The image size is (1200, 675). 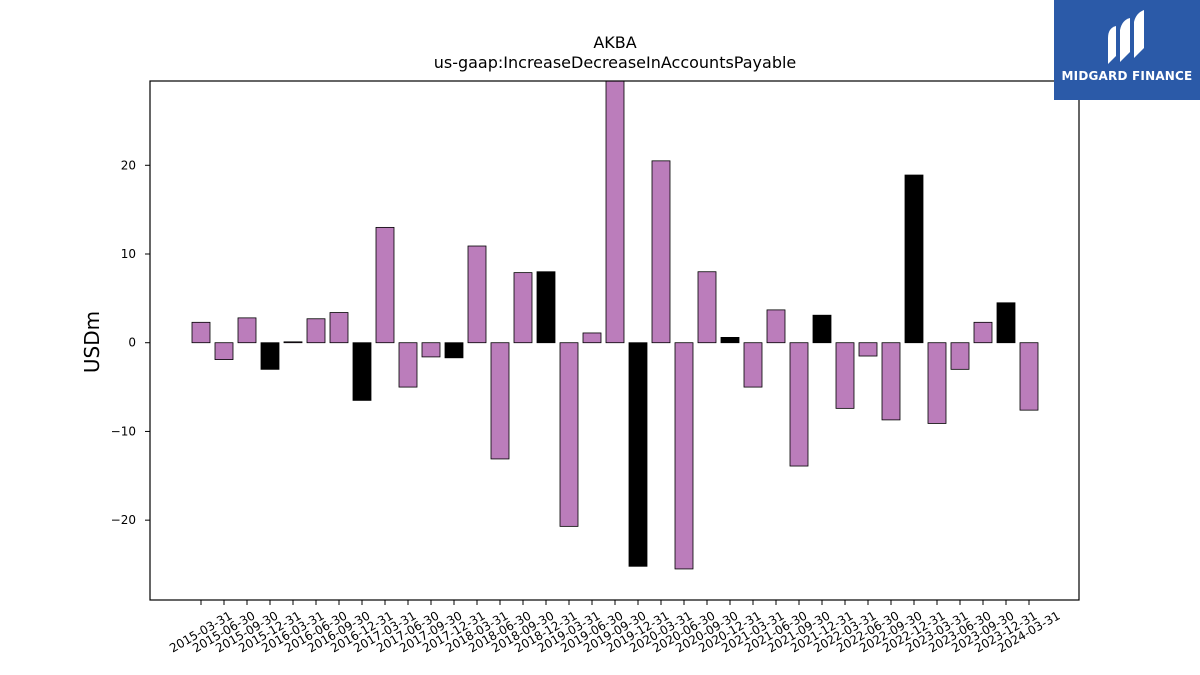 I want to click on brand-name: MIDGARD FINANCE, so click(x=1127, y=76).